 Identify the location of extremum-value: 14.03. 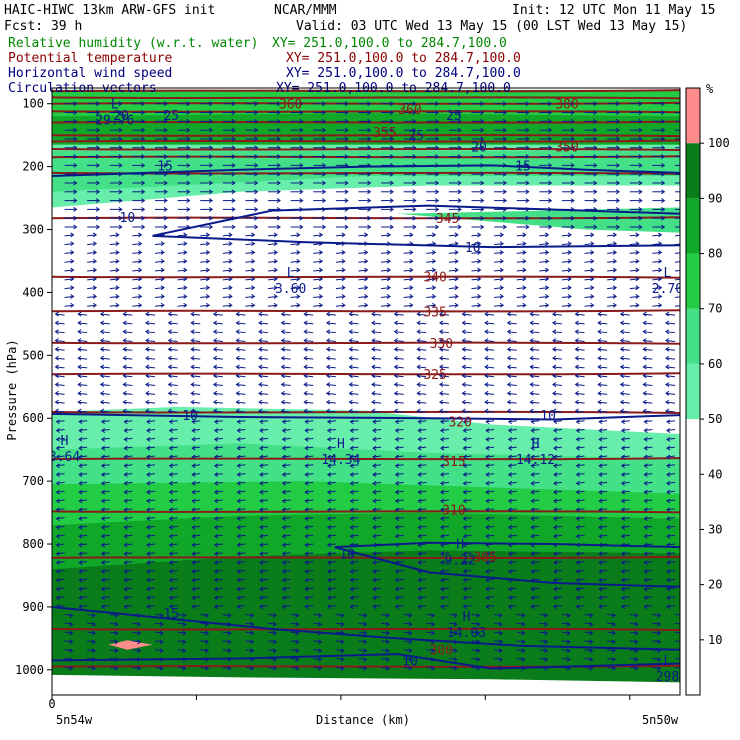
(466, 633).